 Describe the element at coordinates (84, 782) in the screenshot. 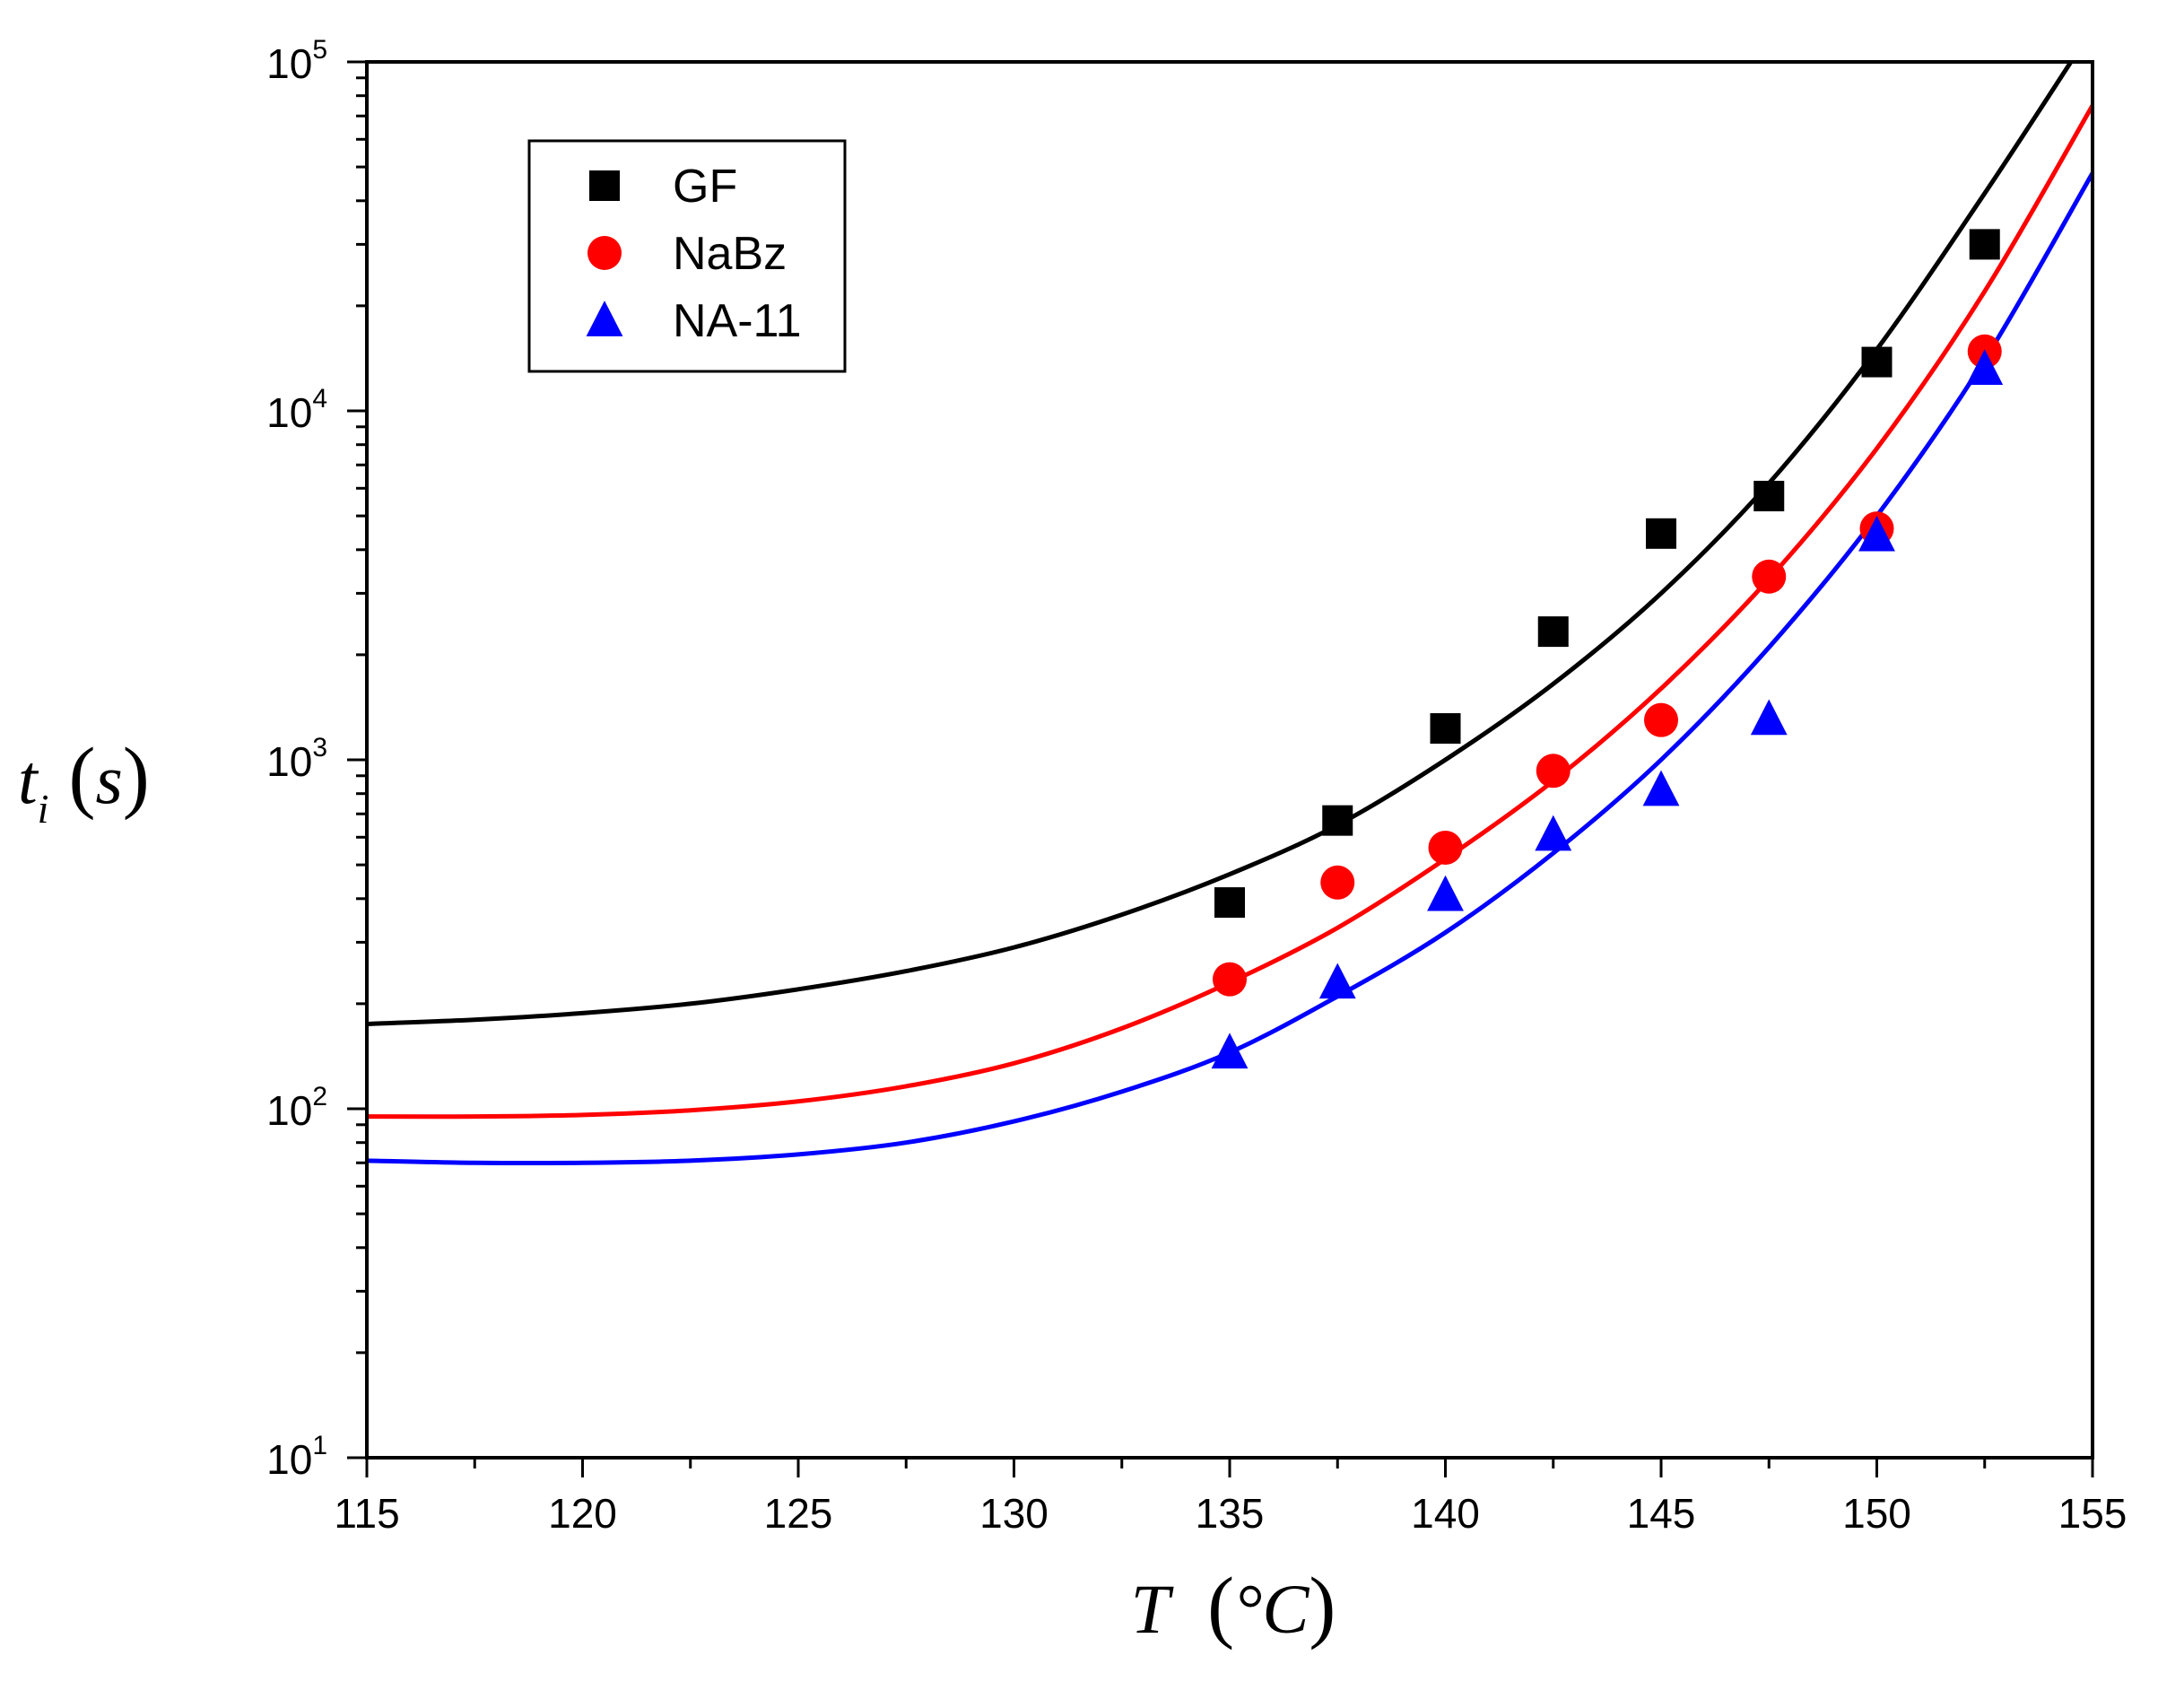

I see `y-axis-title: ti (s)` at that location.